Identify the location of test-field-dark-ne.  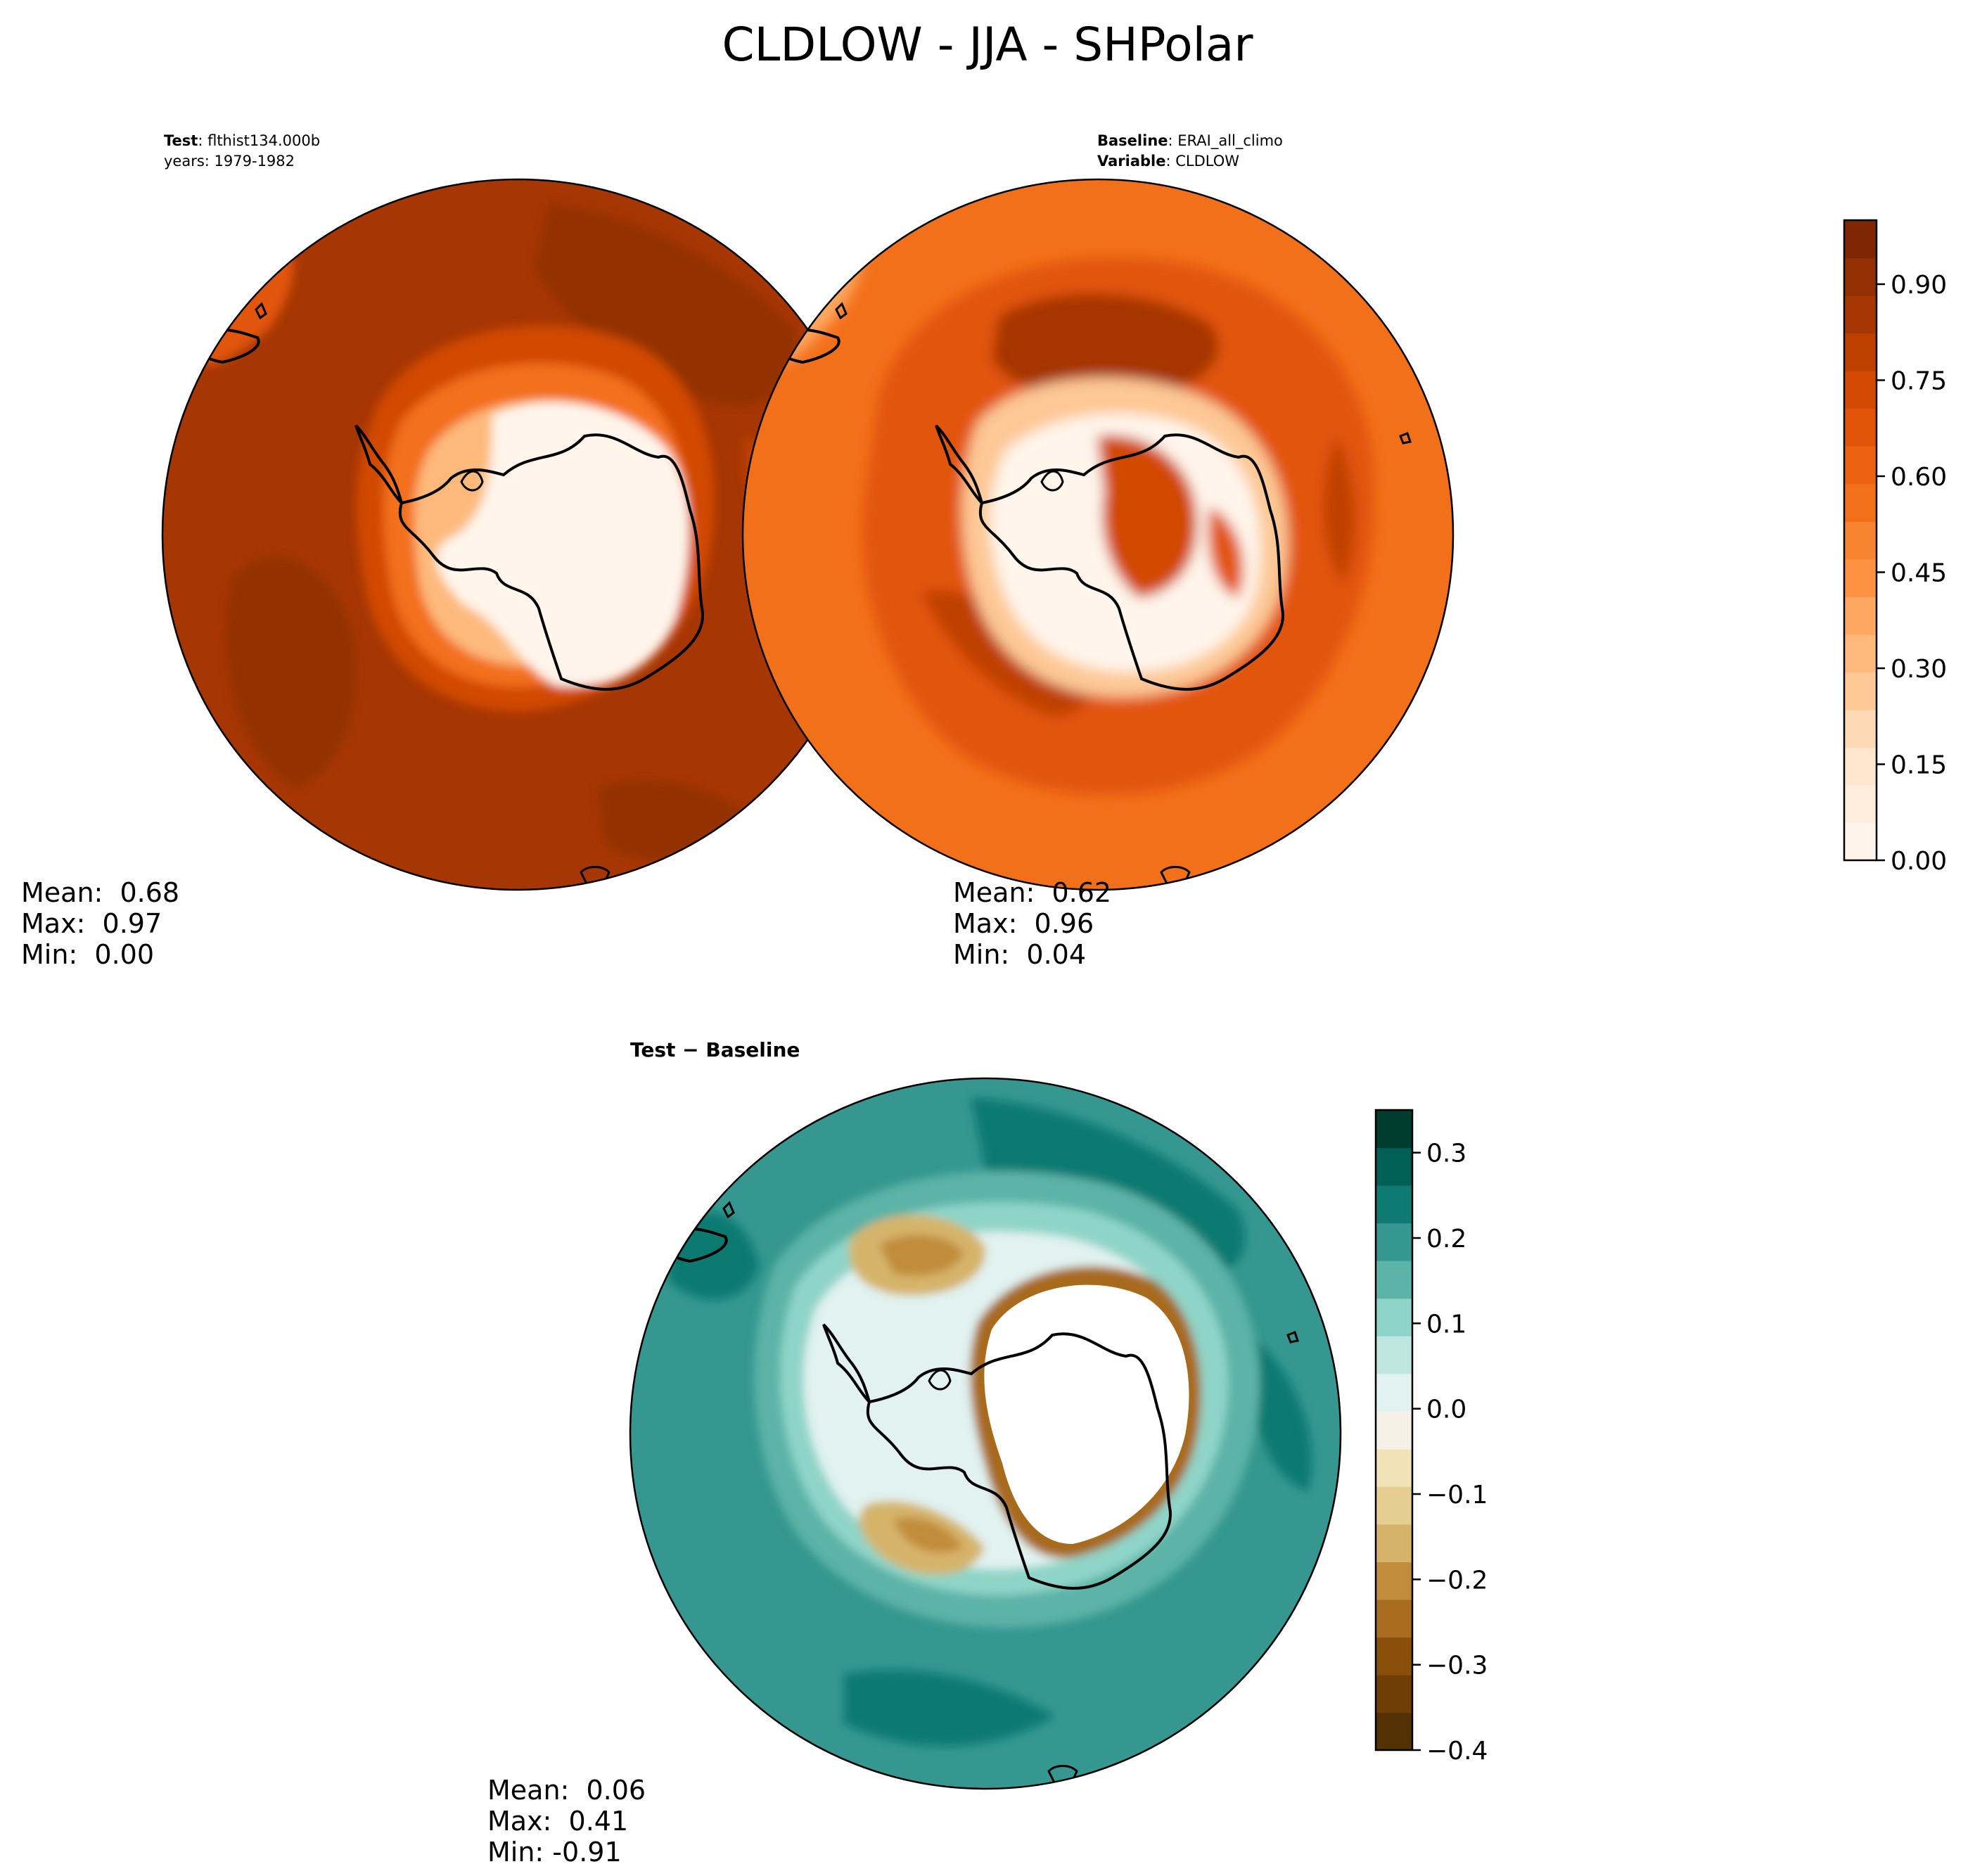
(666, 304).